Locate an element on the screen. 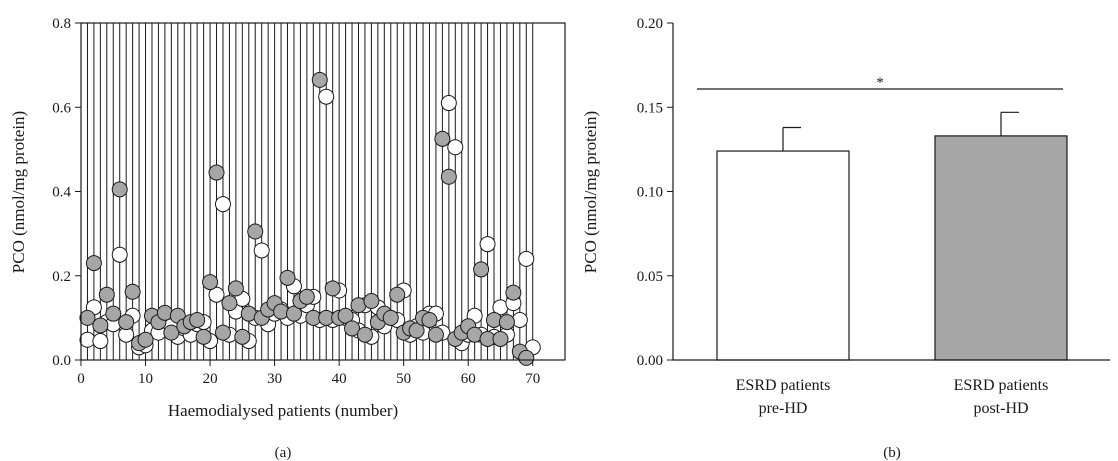 The image size is (1118, 461). x-tick-label: 20 is located at coordinates (210, 379).